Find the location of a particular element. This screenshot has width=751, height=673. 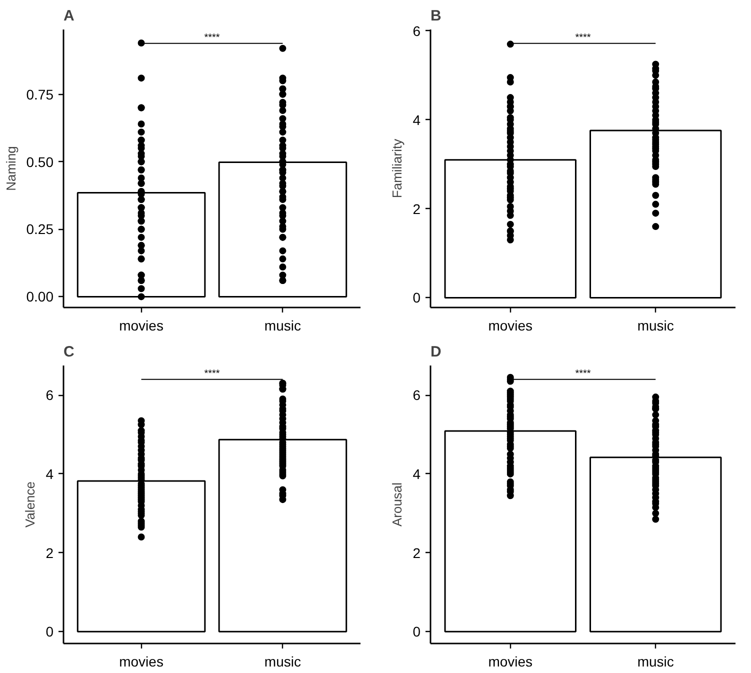

chart-title: B is located at coordinates (436, 16).